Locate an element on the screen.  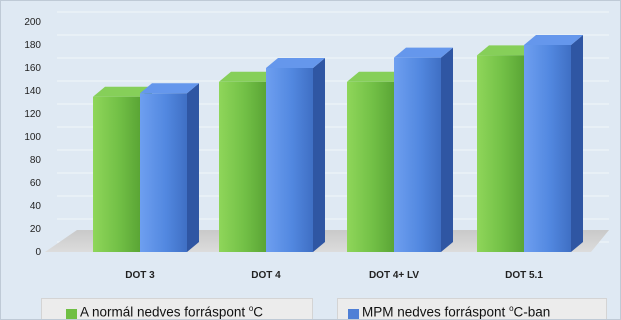
y-axis: 0 20 40 60 80 100 120 140 160 180 200 is located at coordinates (32, 137).